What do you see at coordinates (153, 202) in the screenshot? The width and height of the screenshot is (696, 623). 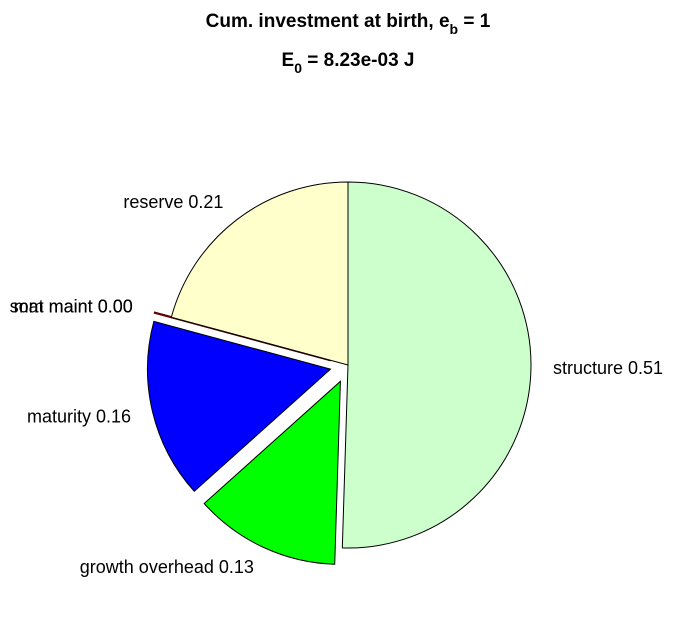 I see `slice-category: reserve` at bounding box center [153, 202].